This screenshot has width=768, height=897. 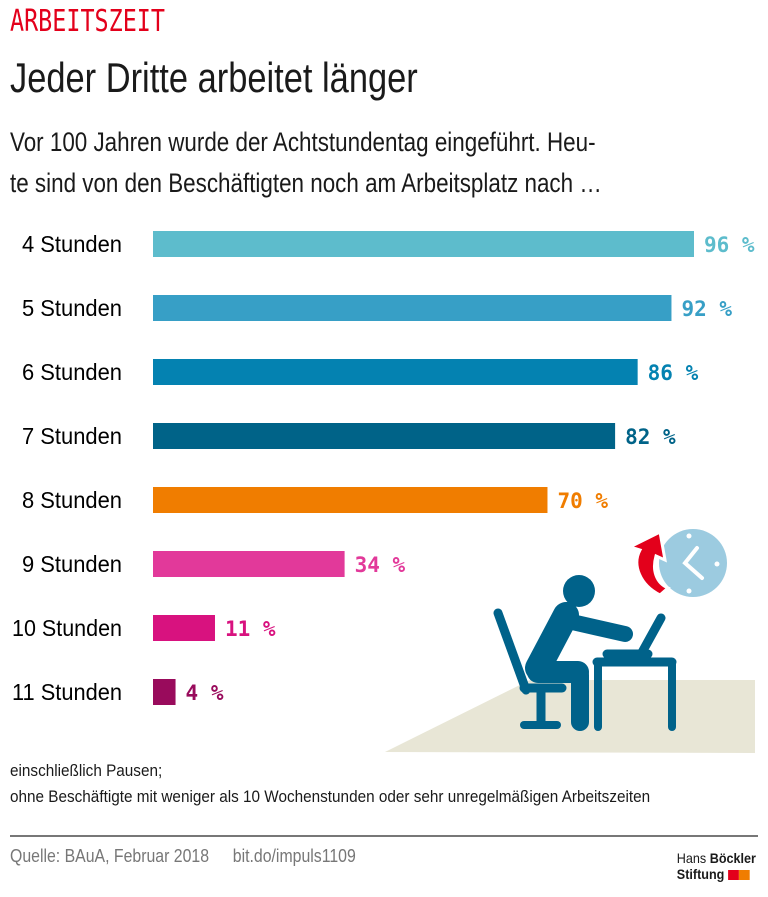 I want to click on value-label: 34 %, so click(x=380, y=565).